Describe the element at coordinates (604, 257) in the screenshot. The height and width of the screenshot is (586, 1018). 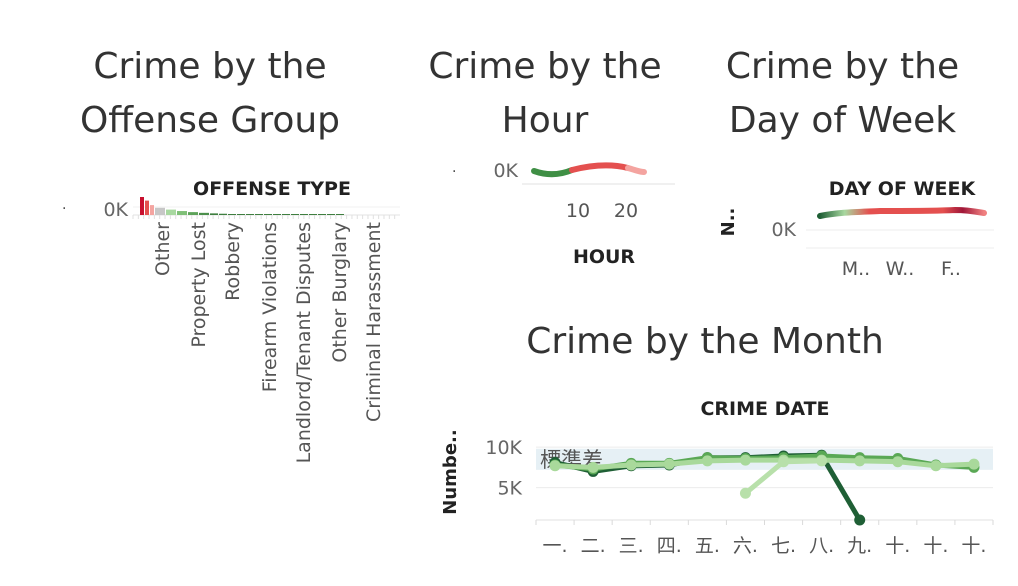
I see `hour-x-axis-title: HOUR` at that location.